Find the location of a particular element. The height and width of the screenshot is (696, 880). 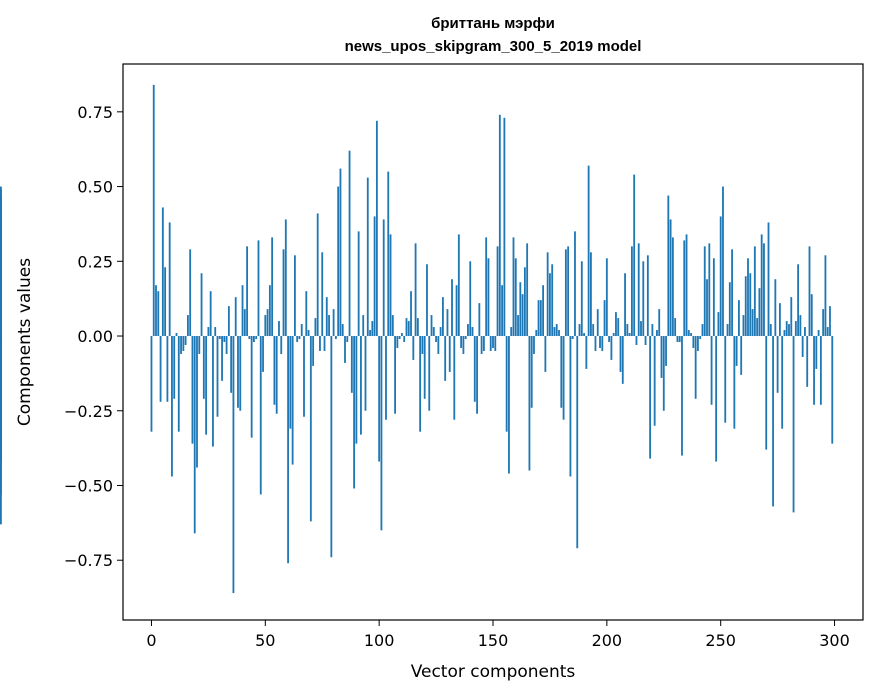

x-axis-label: Vector components is located at coordinates (493, 672).